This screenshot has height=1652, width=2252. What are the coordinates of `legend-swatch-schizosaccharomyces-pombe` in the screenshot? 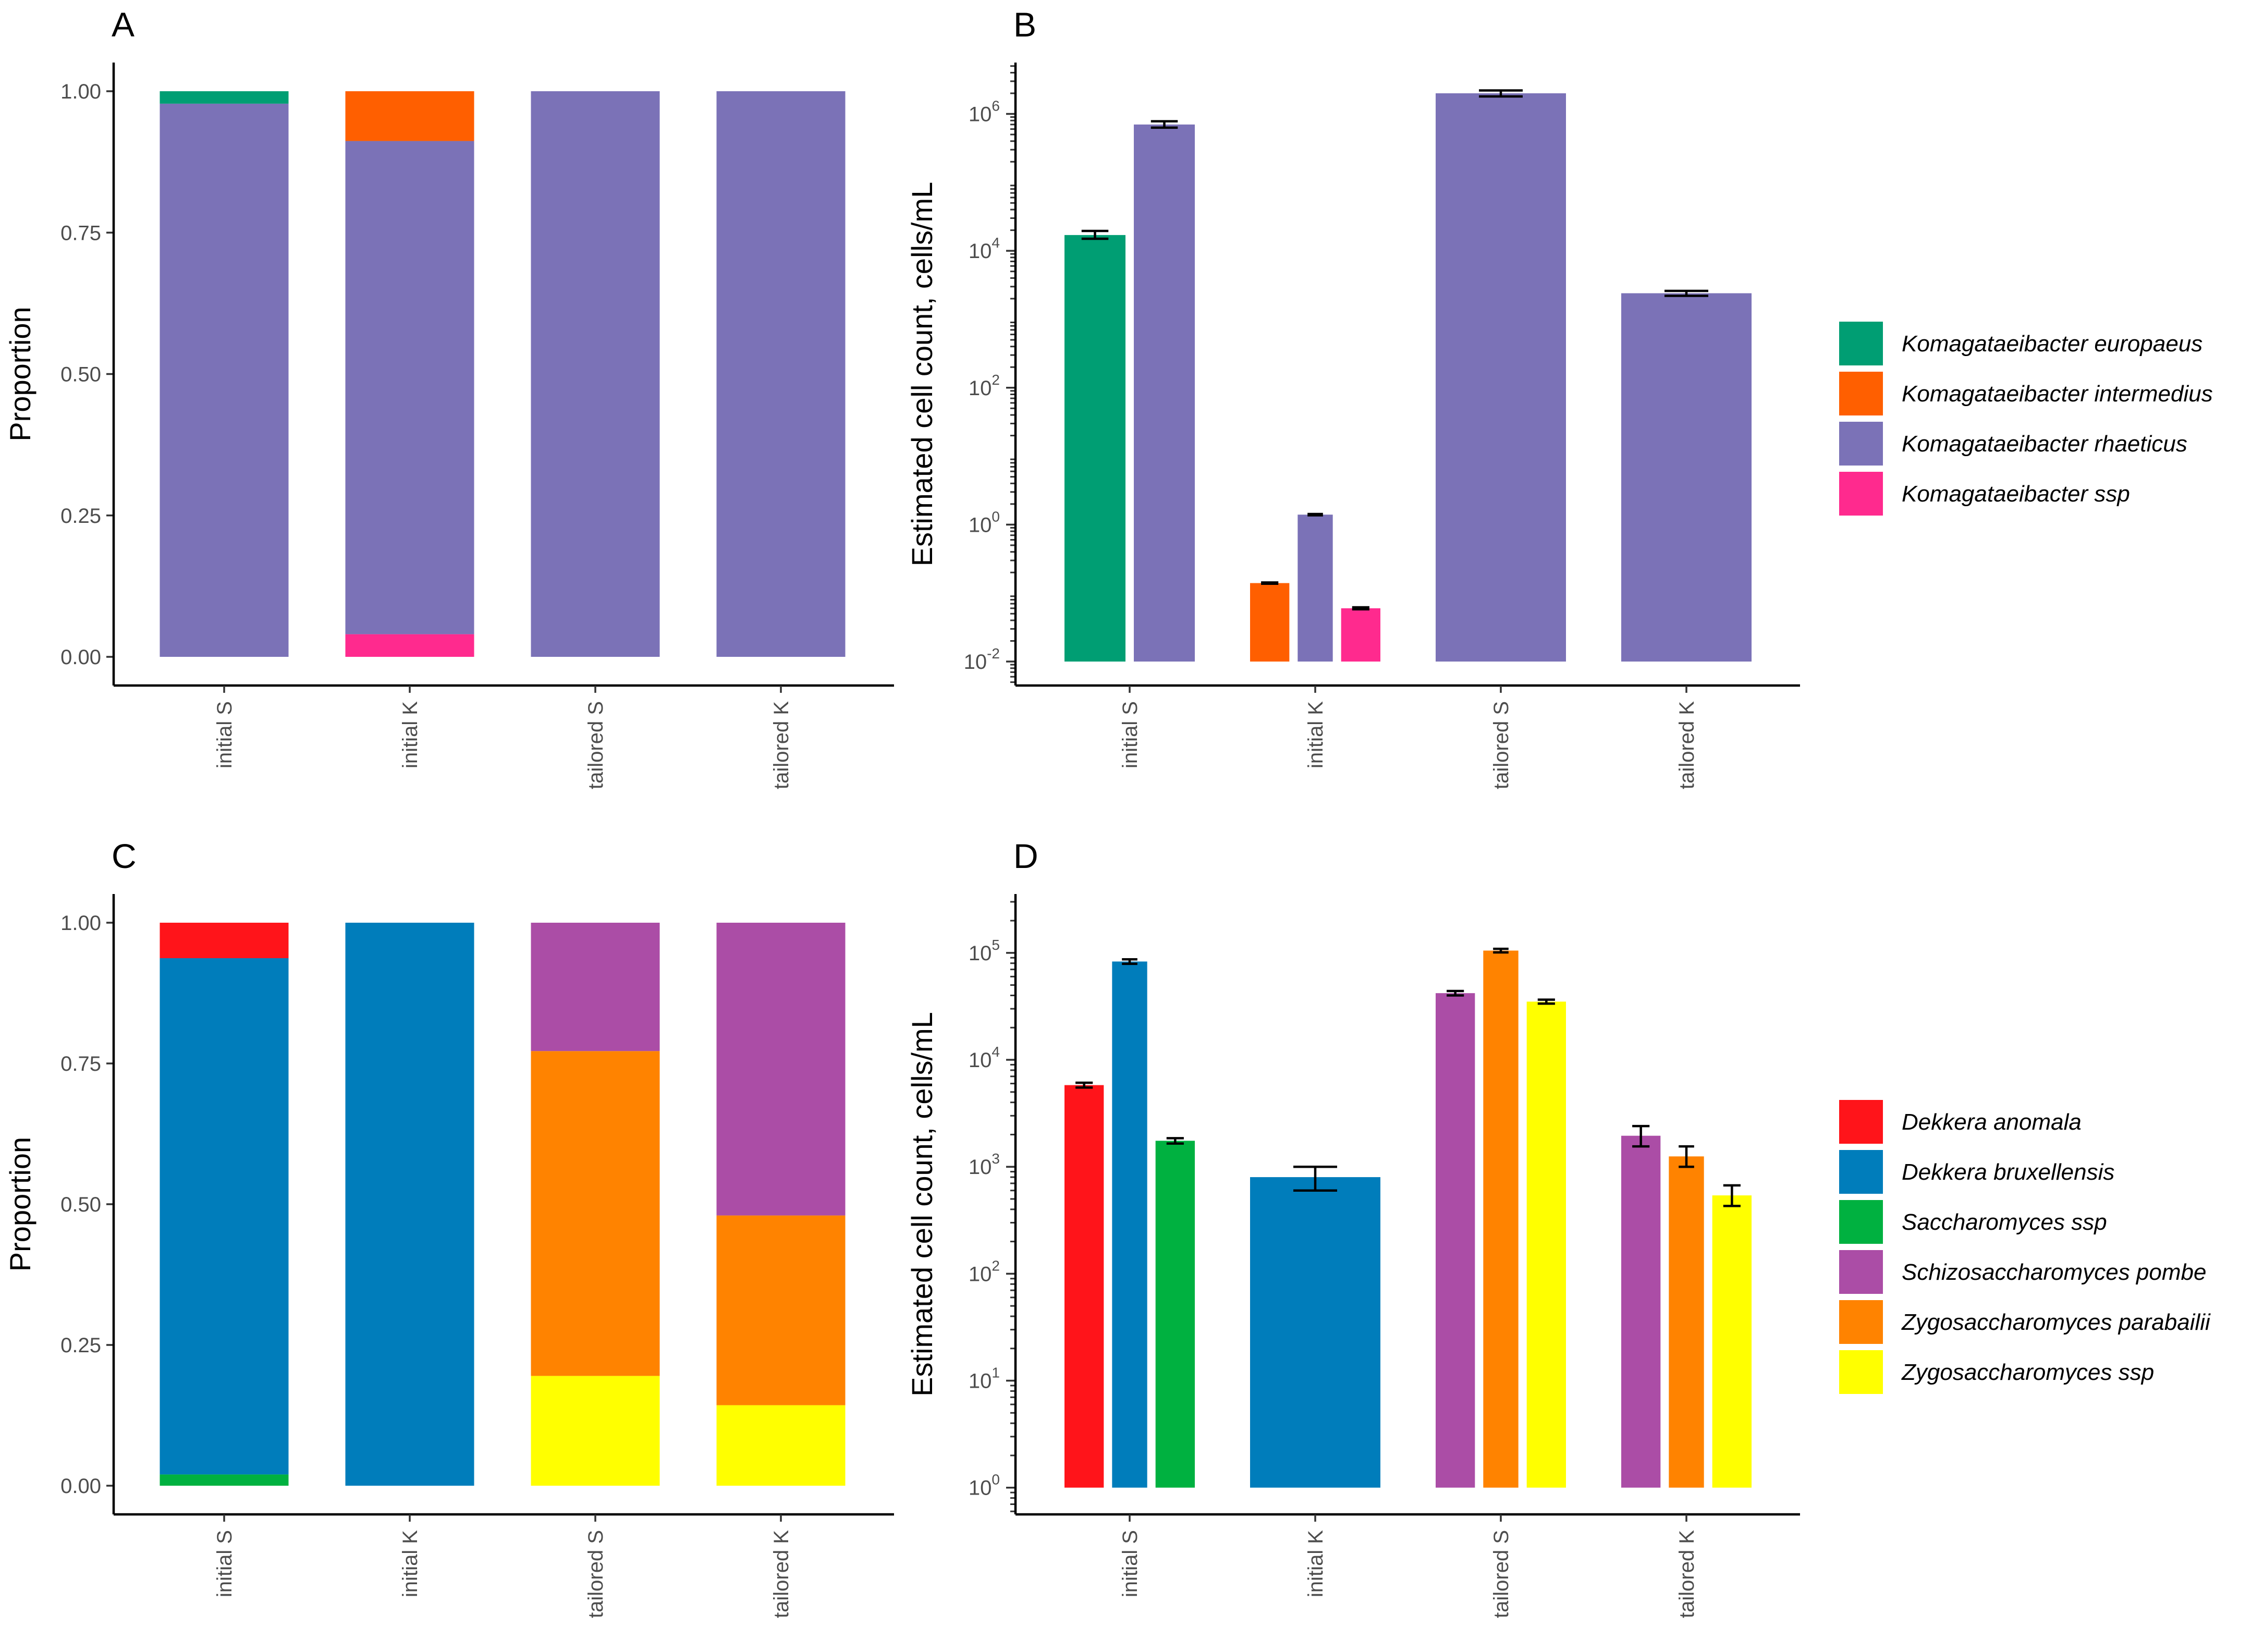 It's located at (1861, 1272).